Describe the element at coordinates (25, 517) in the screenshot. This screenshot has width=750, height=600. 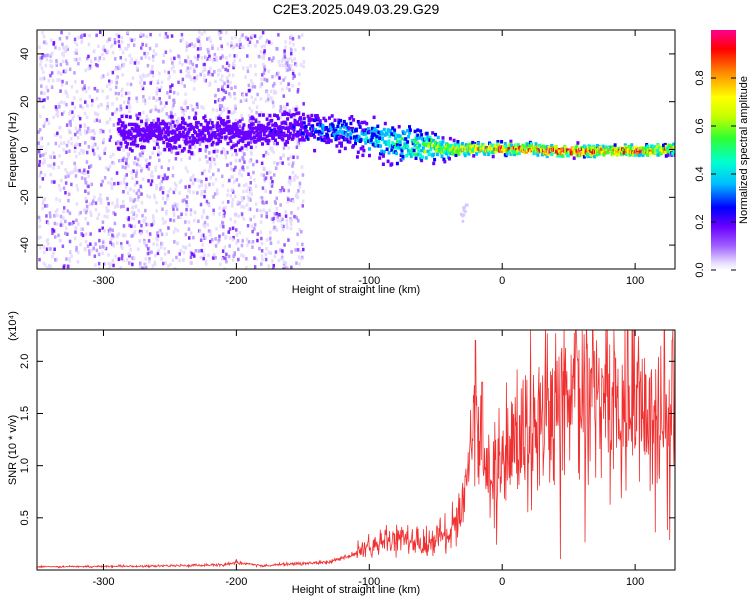
I see `y-tick-label: 0.5` at that location.